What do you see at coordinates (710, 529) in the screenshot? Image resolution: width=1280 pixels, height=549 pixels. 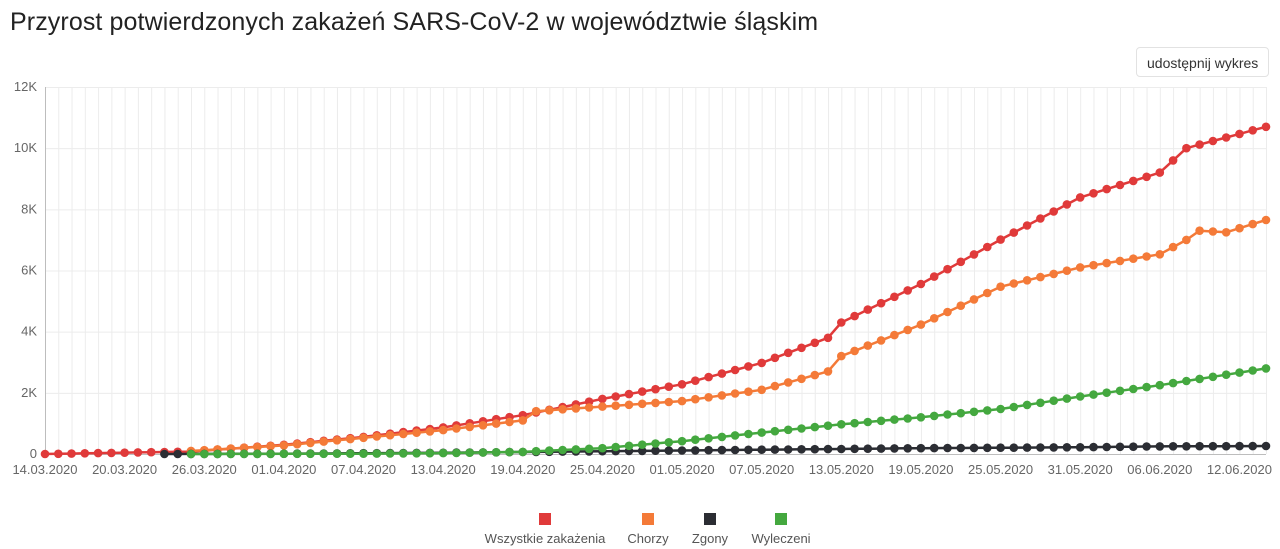 I see `legend-item: Zgony` at bounding box center [710, 529].